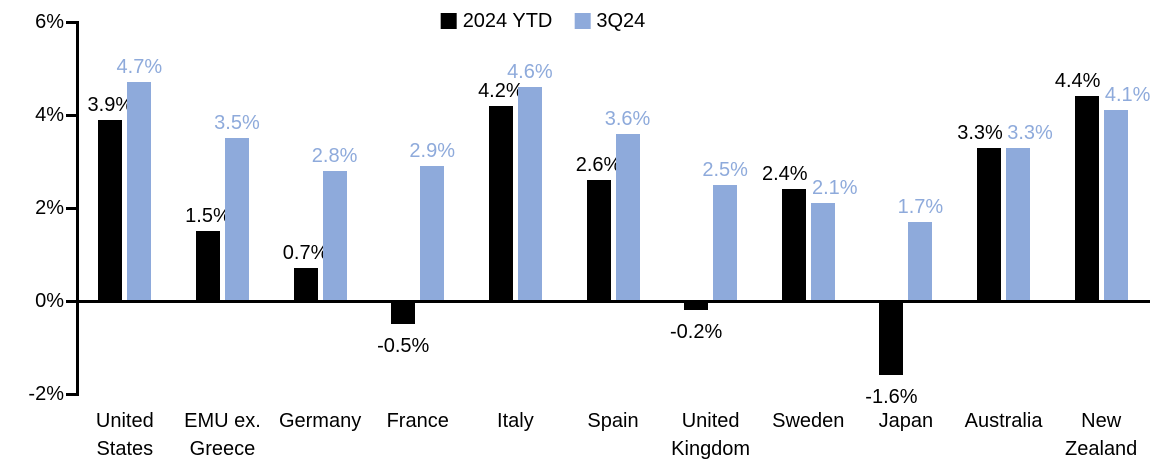 This screenshot has width=1152, height=465. Describe the element at coordinates (834, 188) in the screenshot. I see `data-label: 2.1%` at that location.